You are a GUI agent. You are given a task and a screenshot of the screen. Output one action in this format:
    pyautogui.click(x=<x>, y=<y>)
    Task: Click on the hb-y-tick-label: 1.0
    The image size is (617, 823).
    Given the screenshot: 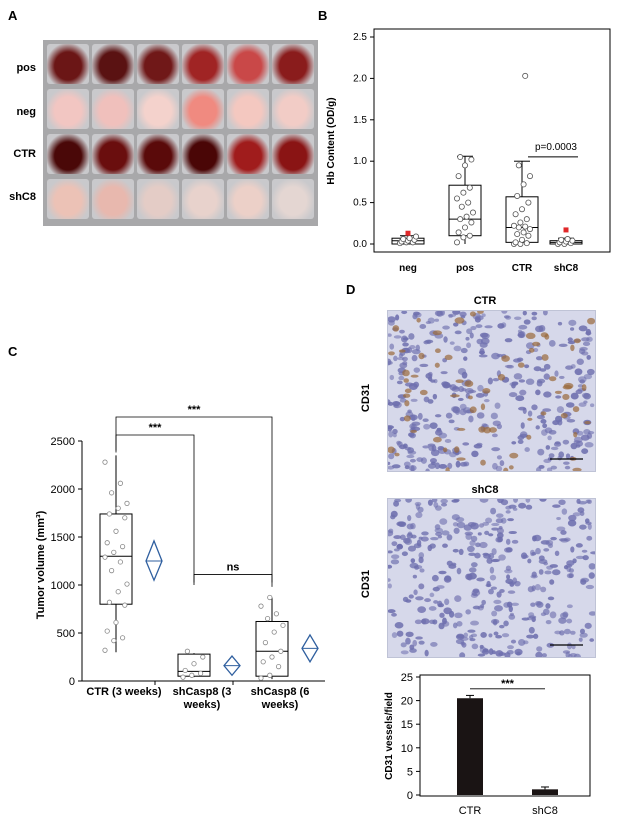 What is the action you would take?
    pyautogui.click(x=360, y=161)
    